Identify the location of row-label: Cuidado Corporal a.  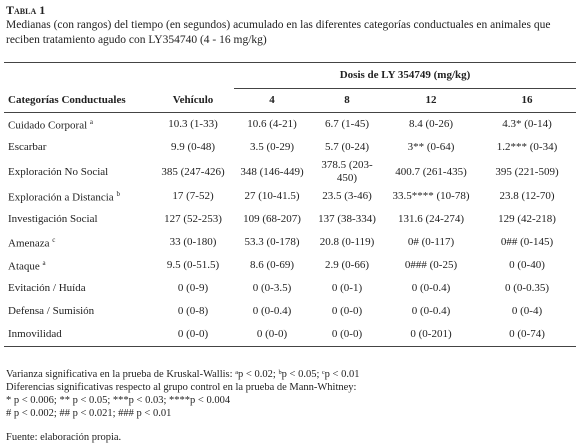
(78, 125).